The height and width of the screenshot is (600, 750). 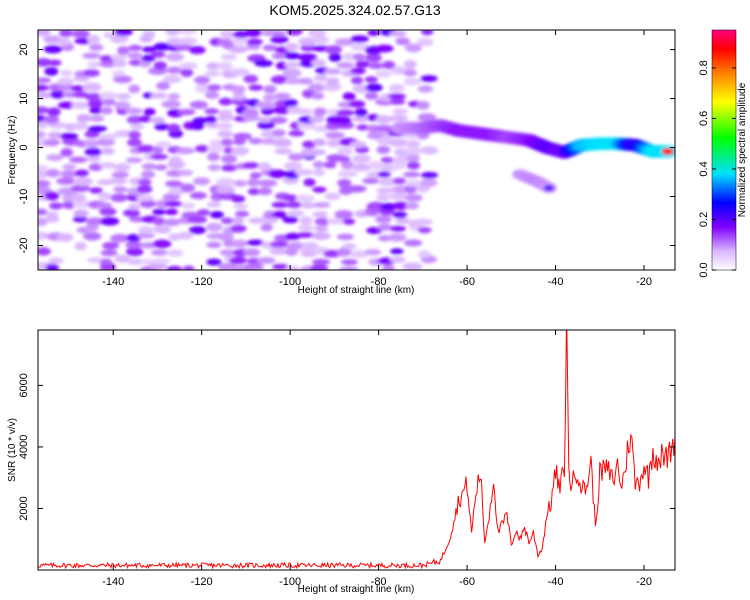 What do you see at coordinates (202, 282) in the screenshot?
I see `x-tick-label: -120` at bounding box center [202, 282].